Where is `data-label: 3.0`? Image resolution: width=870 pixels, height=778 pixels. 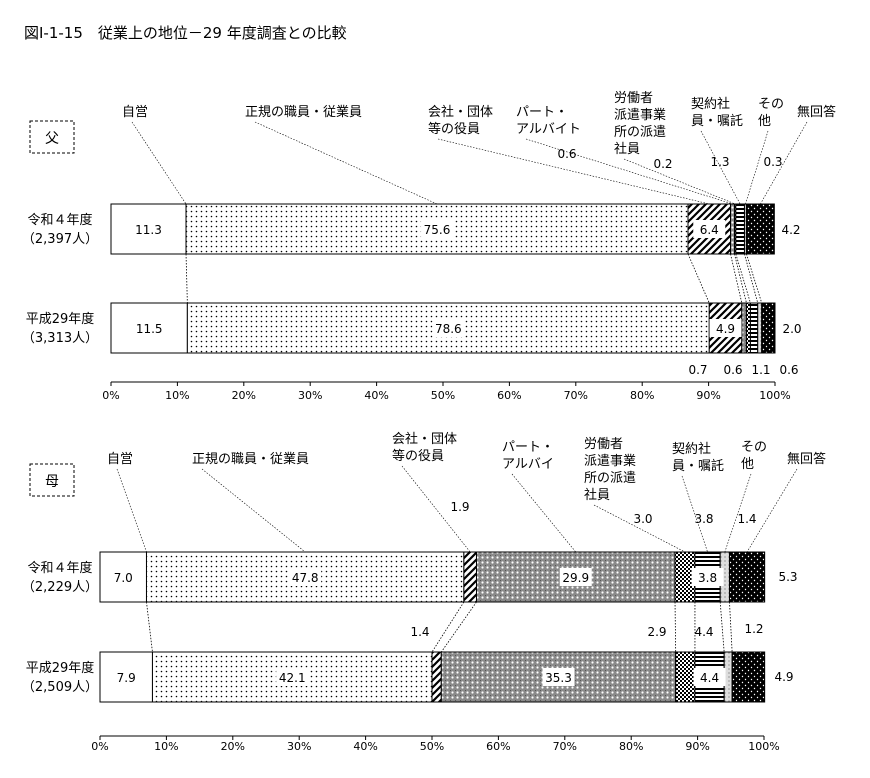
data-label: 3.0 is located at coordinates (642, 519).